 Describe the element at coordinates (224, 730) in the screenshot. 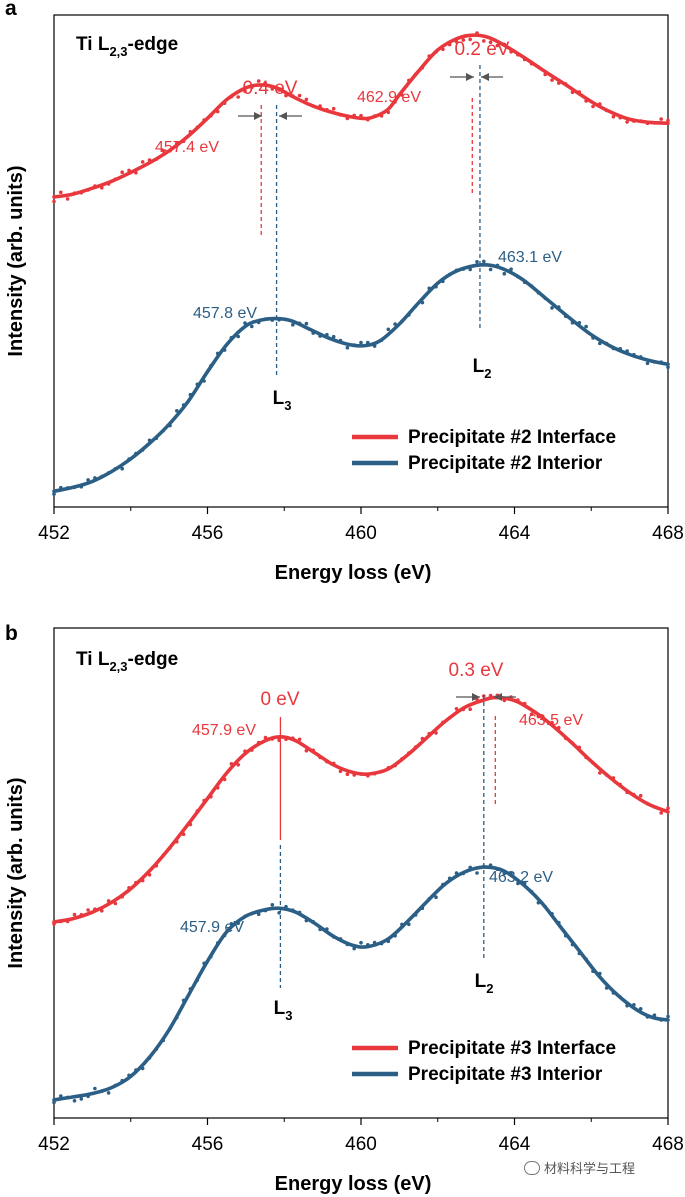

I see `interface-peak-label: 457.9 eV` at that location.